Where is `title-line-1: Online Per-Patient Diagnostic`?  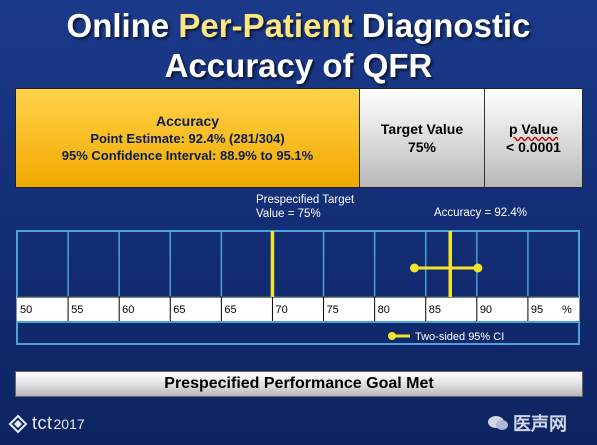 title-line-1: Online Per-Patient Diagnostic is located at coordinates (298, 25).